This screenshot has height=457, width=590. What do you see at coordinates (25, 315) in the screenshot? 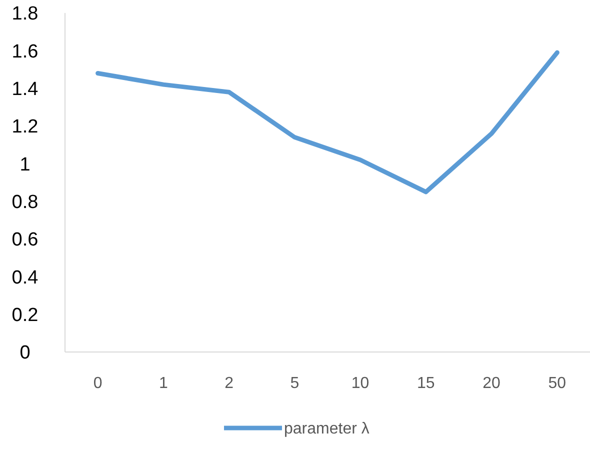
I see `y-tick-label: 0.2` at bounding box center [25, 315].